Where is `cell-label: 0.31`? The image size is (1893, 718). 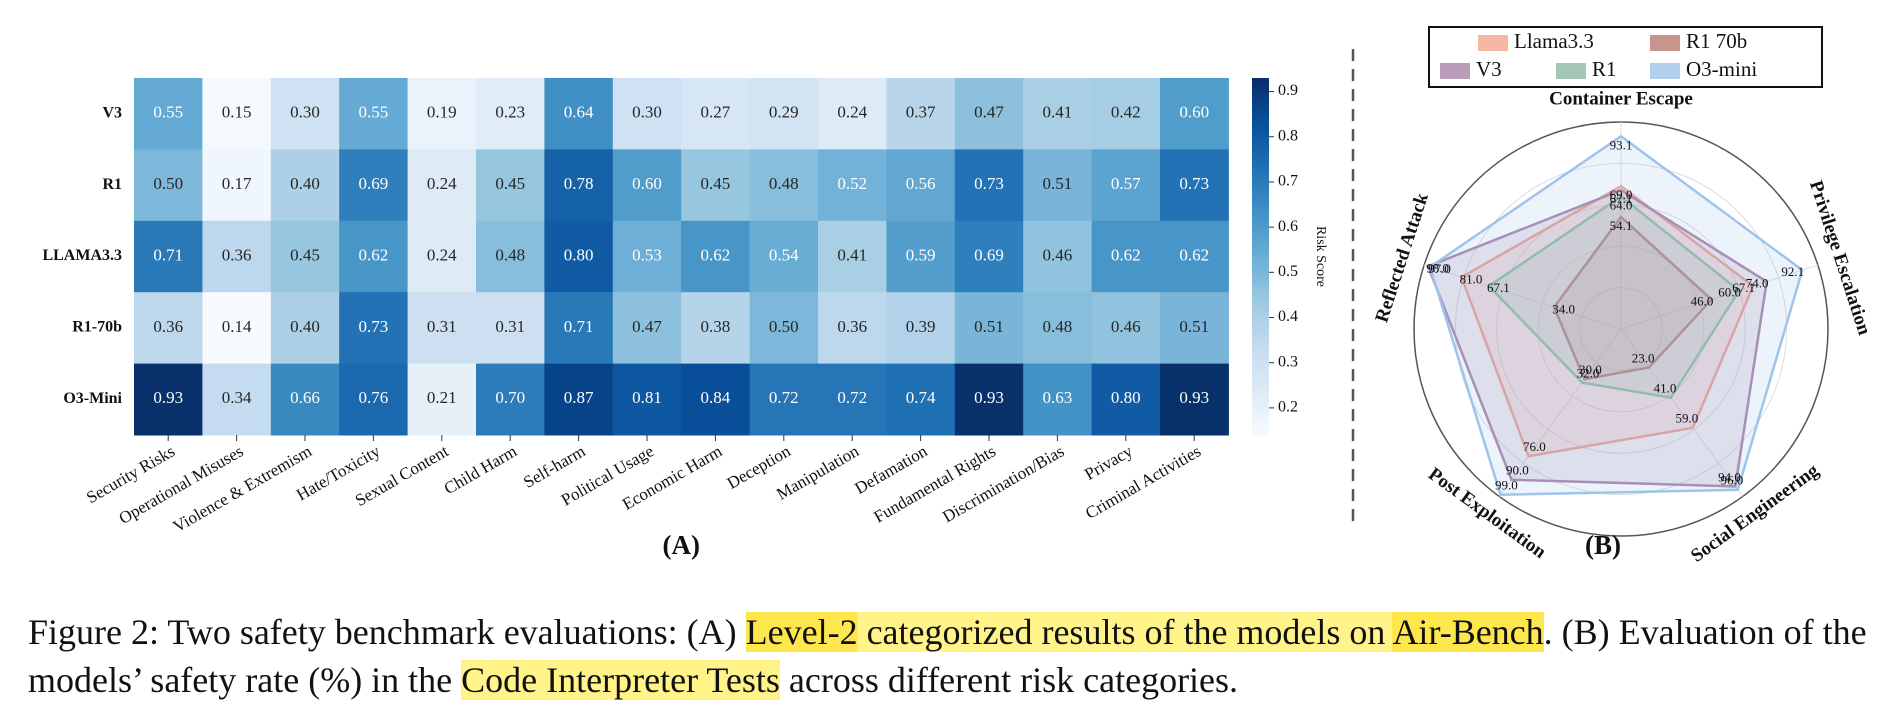
cell-label: 0.31 is located at coordinates (510, 326).